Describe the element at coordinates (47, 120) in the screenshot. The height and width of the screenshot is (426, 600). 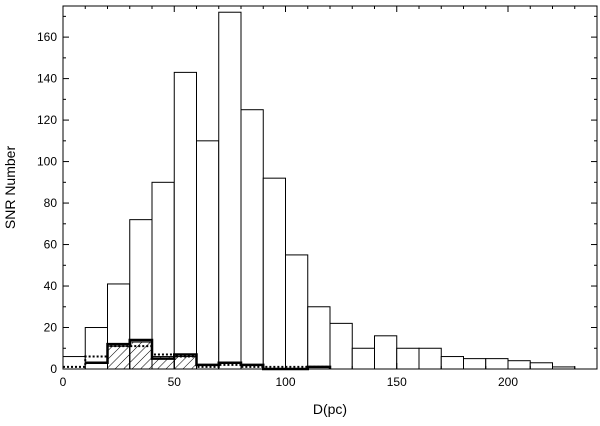
I see `y-tick-label: 120` at that location.